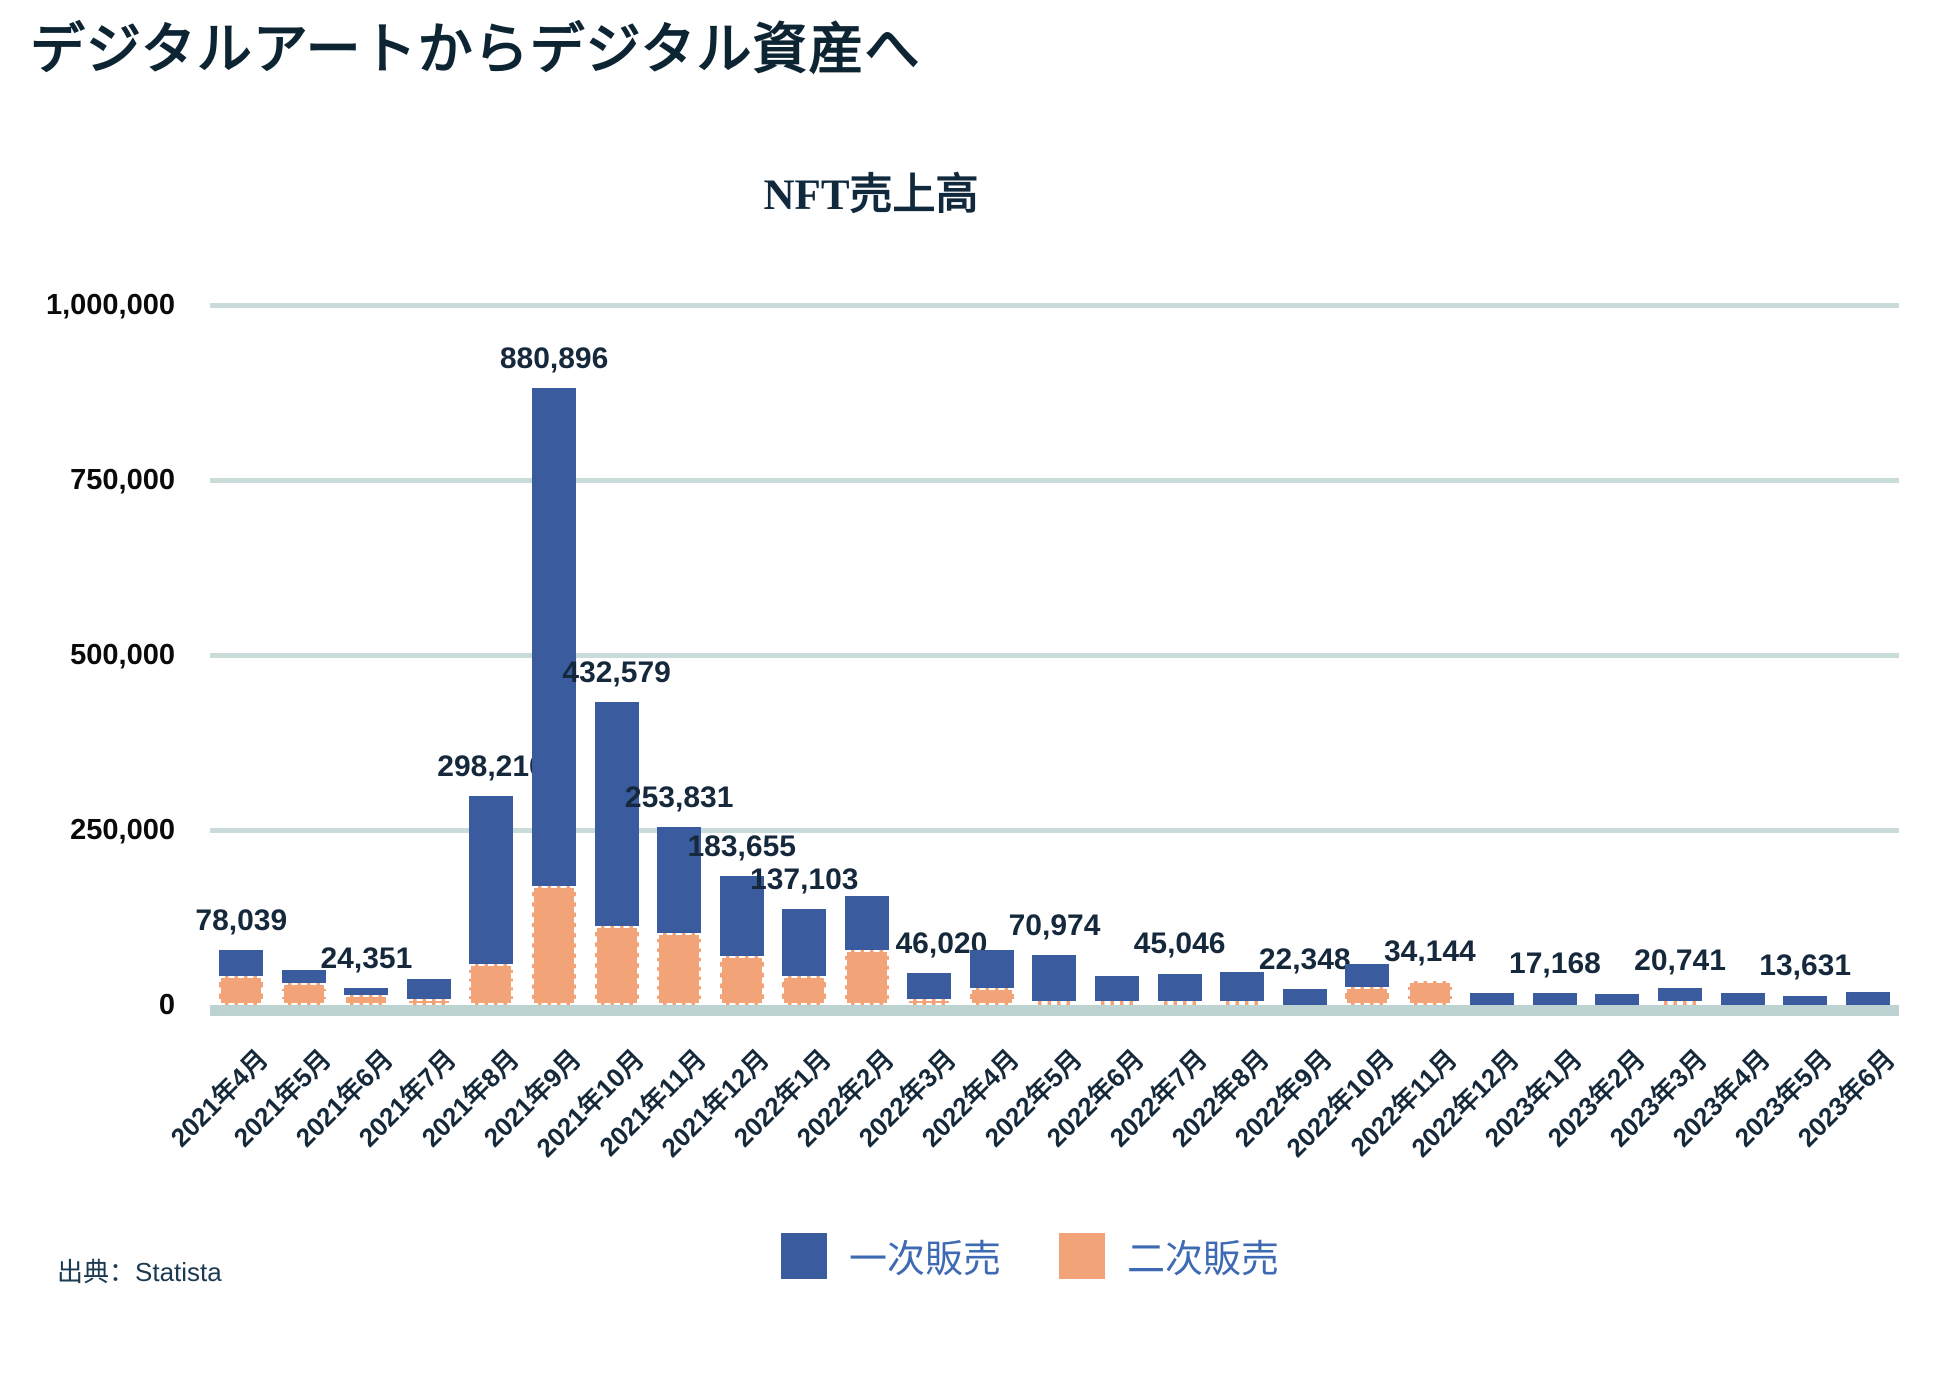 This screenshot has height=1397, width=1940. What do you see at coordinates (1179, 655) in the screenshot?
I see `bar-slot-2022年7月` at bounding box center [1179, 655].